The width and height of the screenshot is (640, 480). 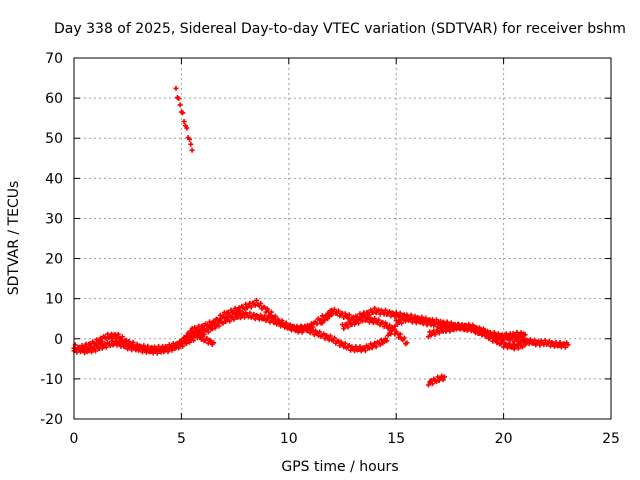 What do you see at coordinates (181, 439) in the screenshot?
I see `x-tick-label: 5` at bounding box center [181, 439].